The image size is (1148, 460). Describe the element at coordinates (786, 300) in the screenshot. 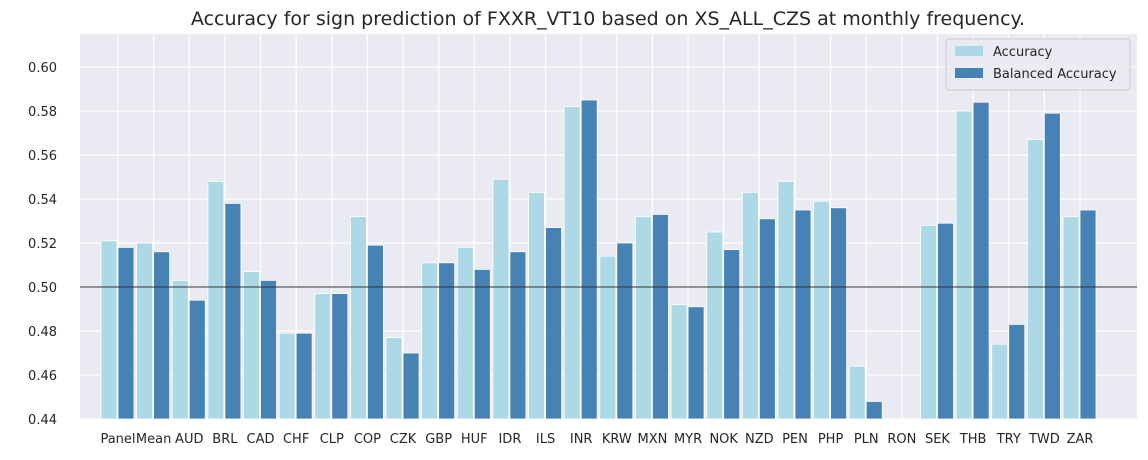

I see `bar-pen-accuracy` at that location.